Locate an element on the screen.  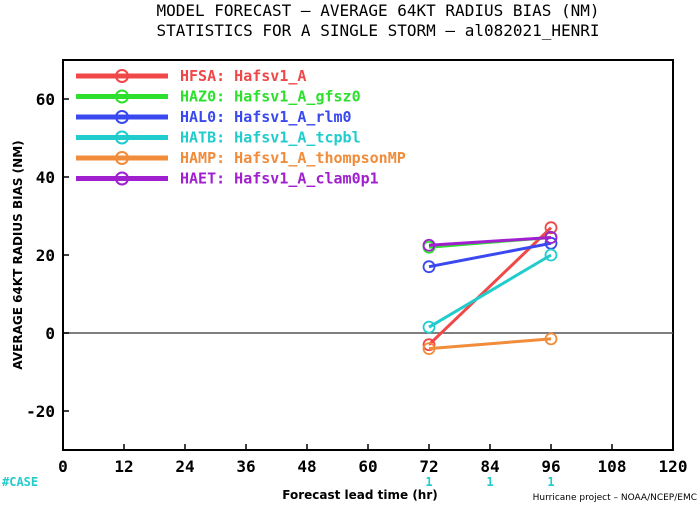
x-tick-label: 120 is located at coordinates (673, 466).